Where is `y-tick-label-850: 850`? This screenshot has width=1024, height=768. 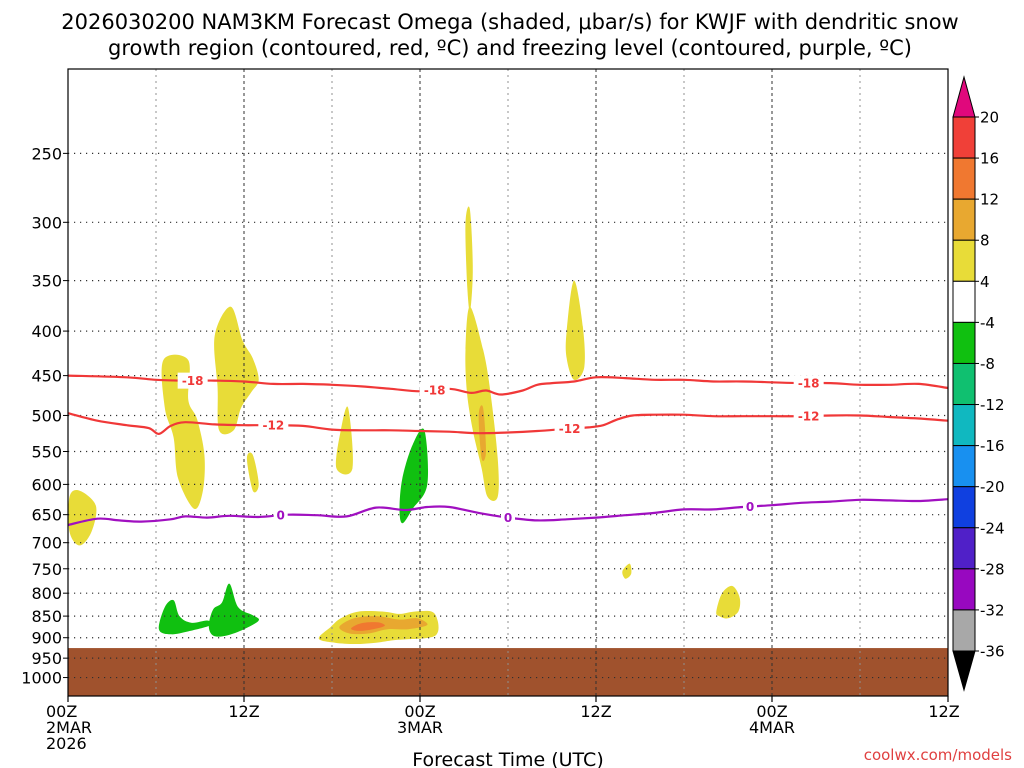 y-tick-label-850: 850 is located at coordinates (46, 616).